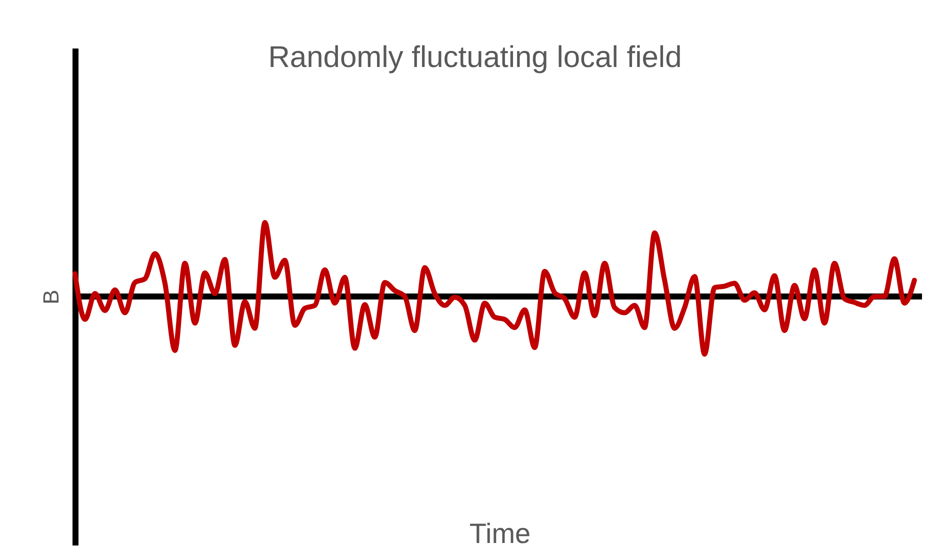  I want to click on chart-title: Randomly fluctuating local field, so click(475, 57).